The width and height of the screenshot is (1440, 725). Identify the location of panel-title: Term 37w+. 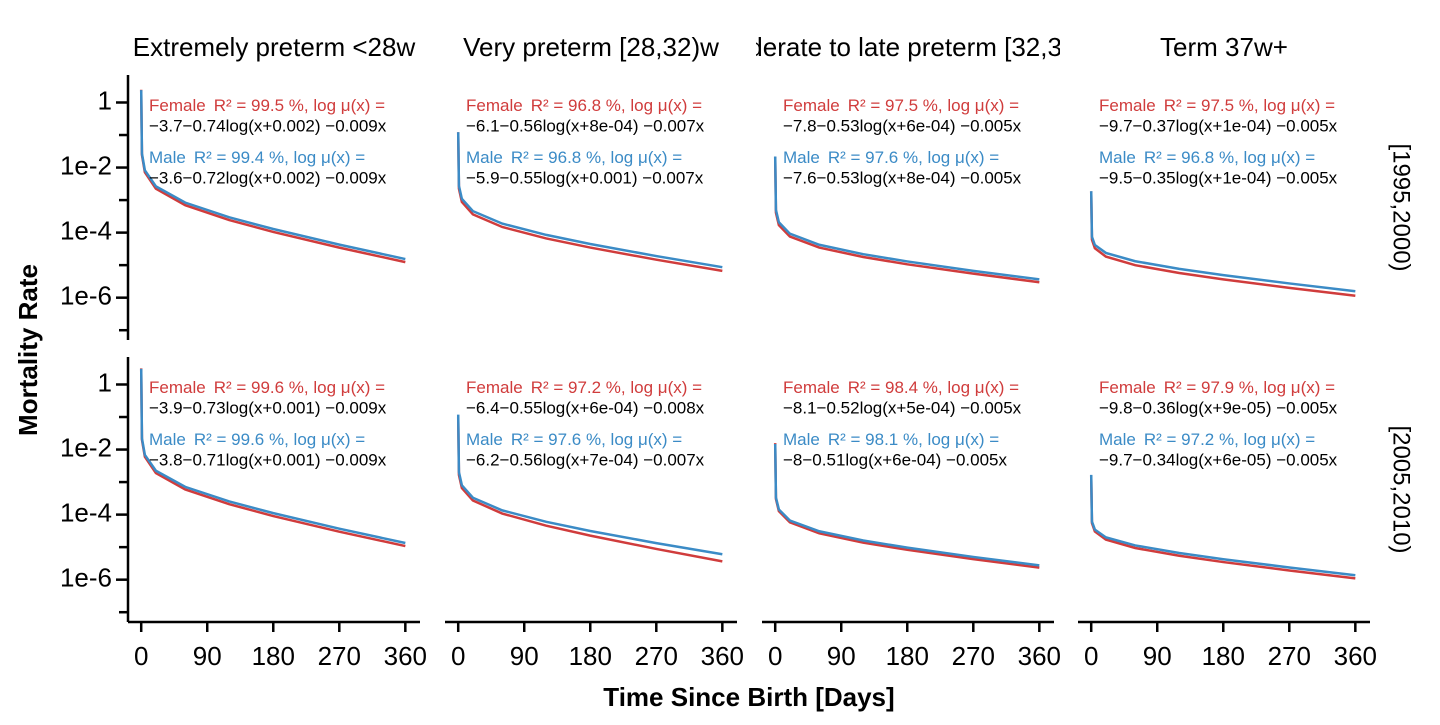
(1224, 47).